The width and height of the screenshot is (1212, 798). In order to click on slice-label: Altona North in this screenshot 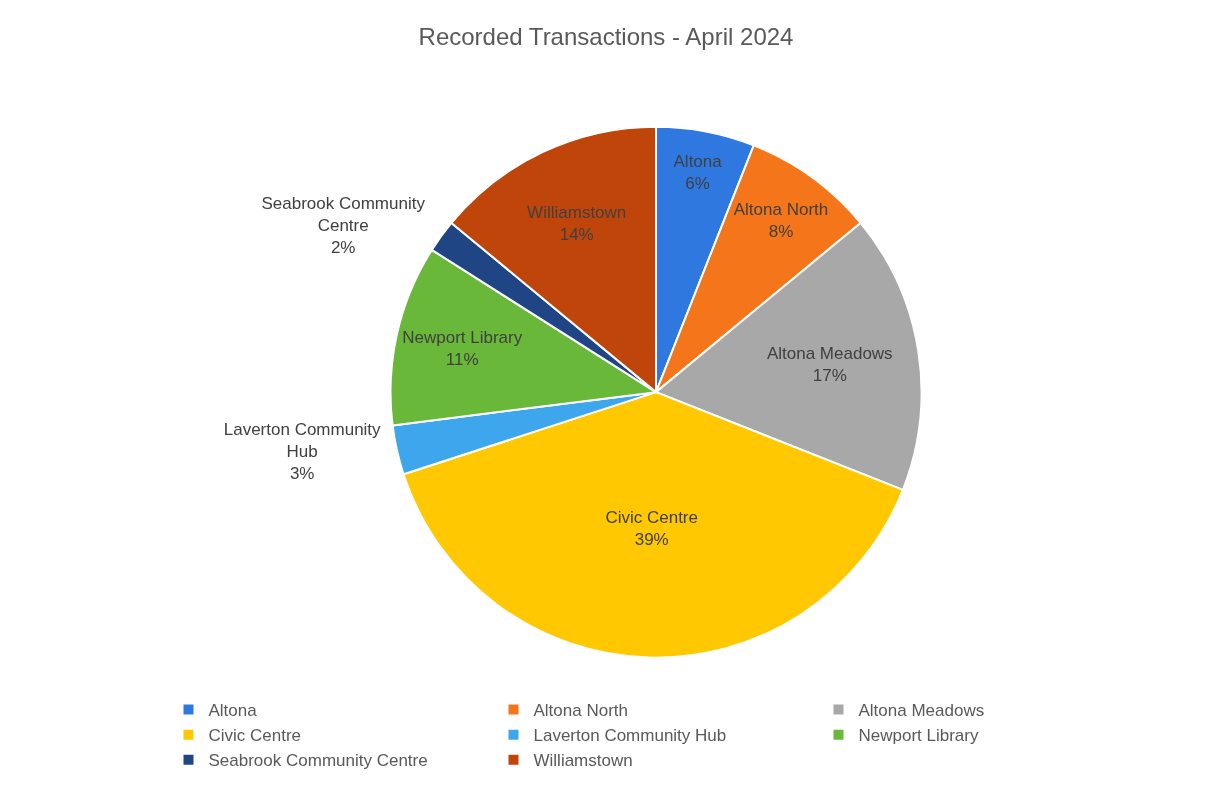, I will do `click(781, 209)`.